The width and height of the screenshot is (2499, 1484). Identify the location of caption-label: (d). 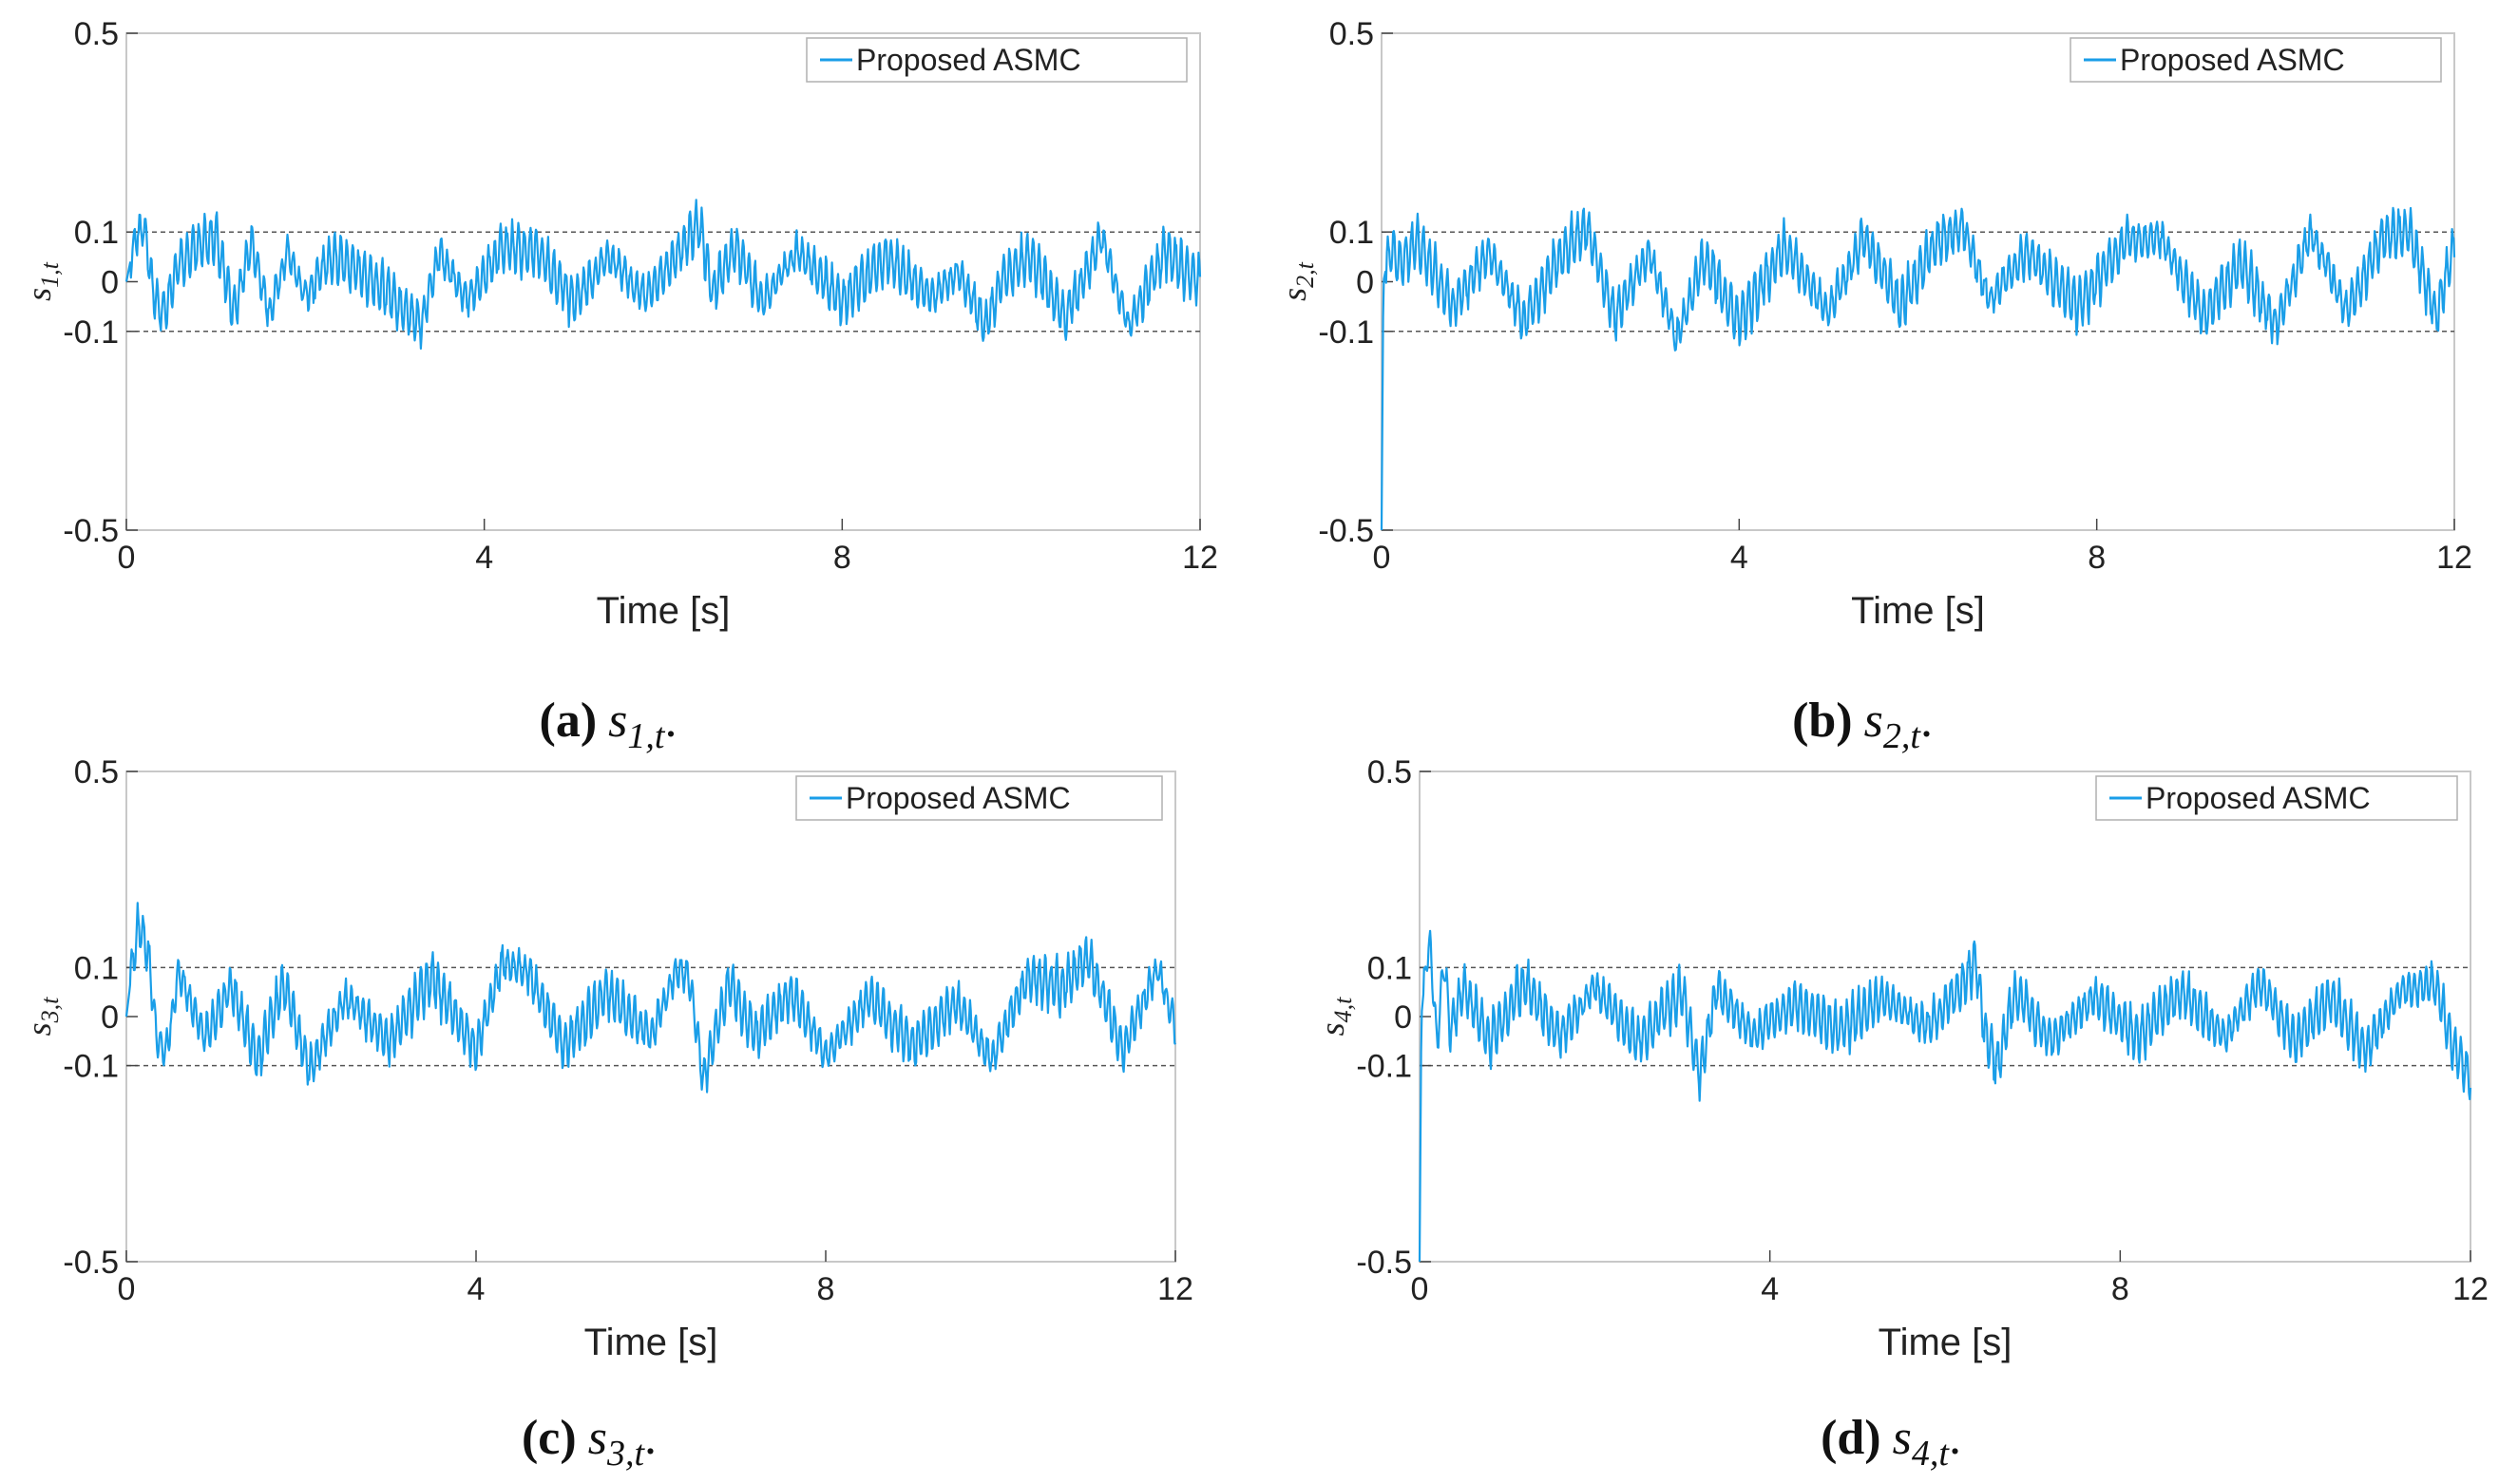
(1851, 1438).